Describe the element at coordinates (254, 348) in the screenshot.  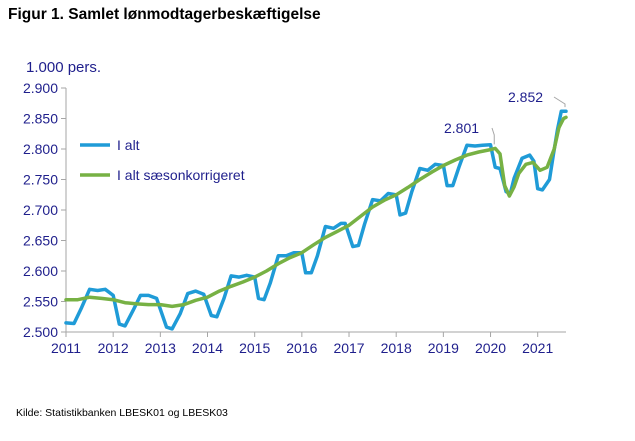
I see `x-tick-label: 2015` at that location.